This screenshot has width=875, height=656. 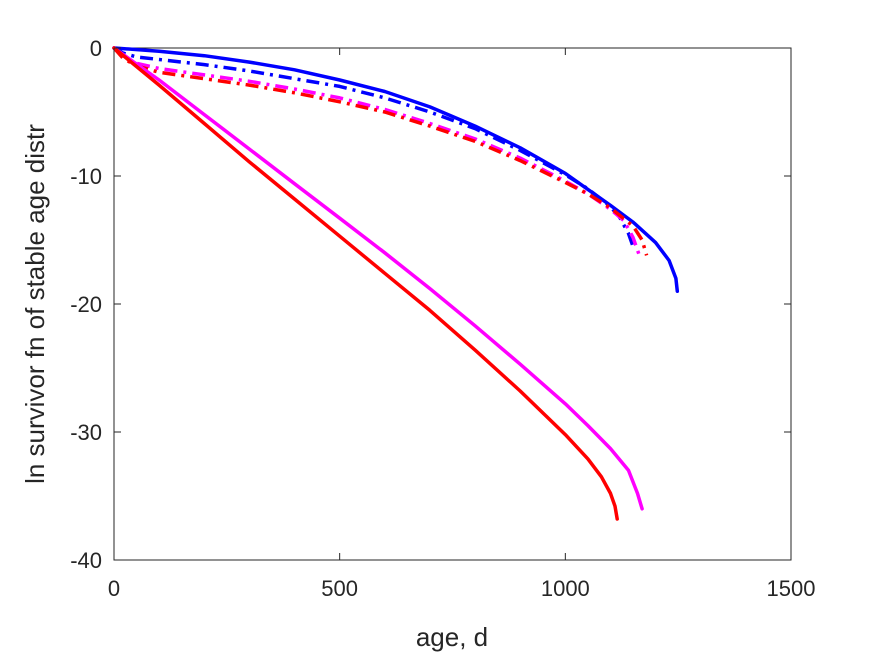 I want to click on y-tick-label: -30, so click(x=86, y=432).